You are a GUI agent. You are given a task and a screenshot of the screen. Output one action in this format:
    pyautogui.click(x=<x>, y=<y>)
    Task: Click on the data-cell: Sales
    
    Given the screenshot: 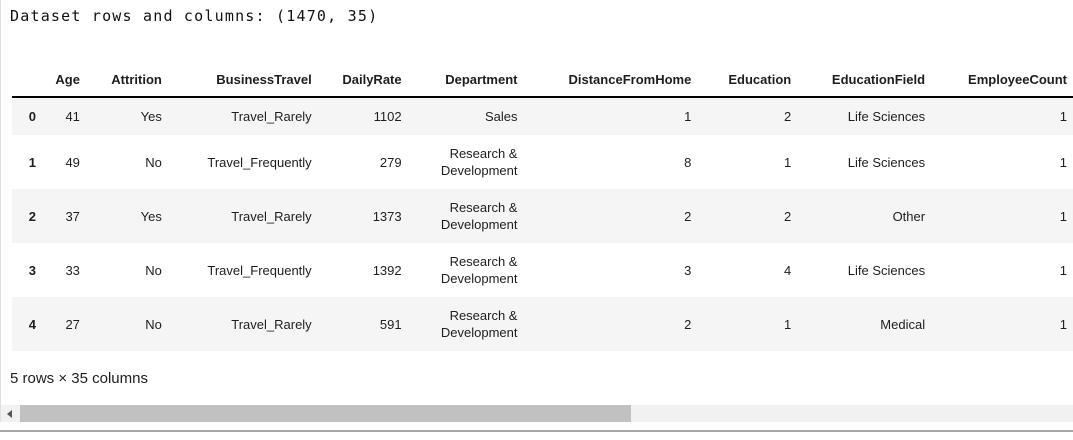 What is the action you would take?
    pyautogui.click(x=501, y=116)
    